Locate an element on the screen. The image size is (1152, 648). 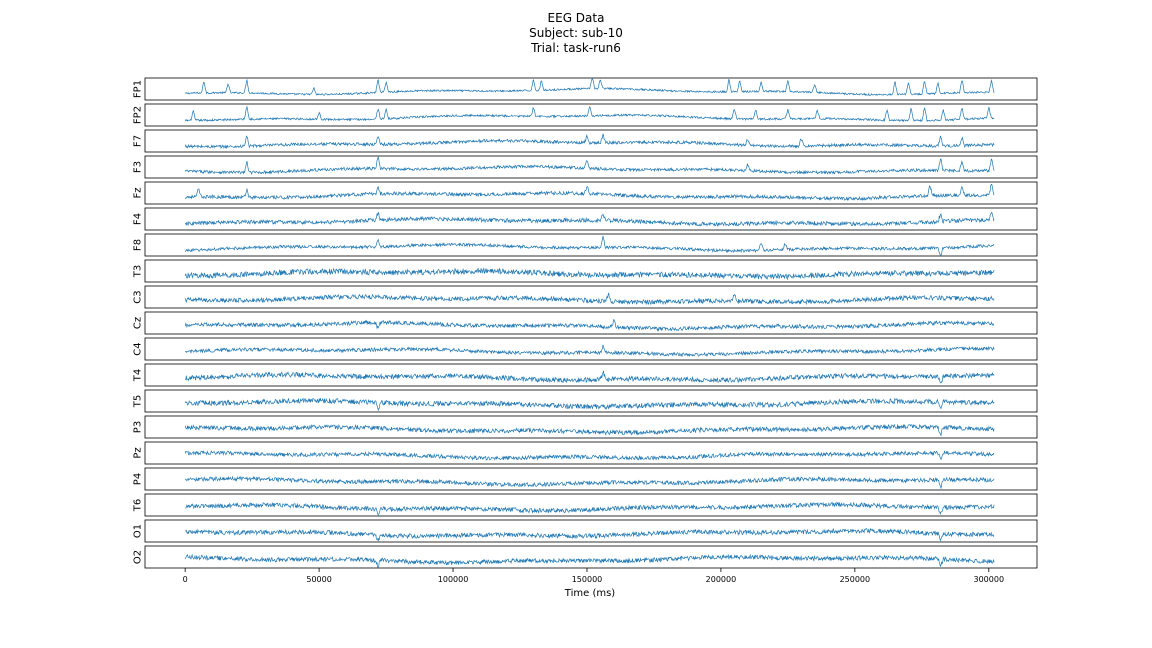
channel-label-cz: Cz is located at coordinates (138, 323).